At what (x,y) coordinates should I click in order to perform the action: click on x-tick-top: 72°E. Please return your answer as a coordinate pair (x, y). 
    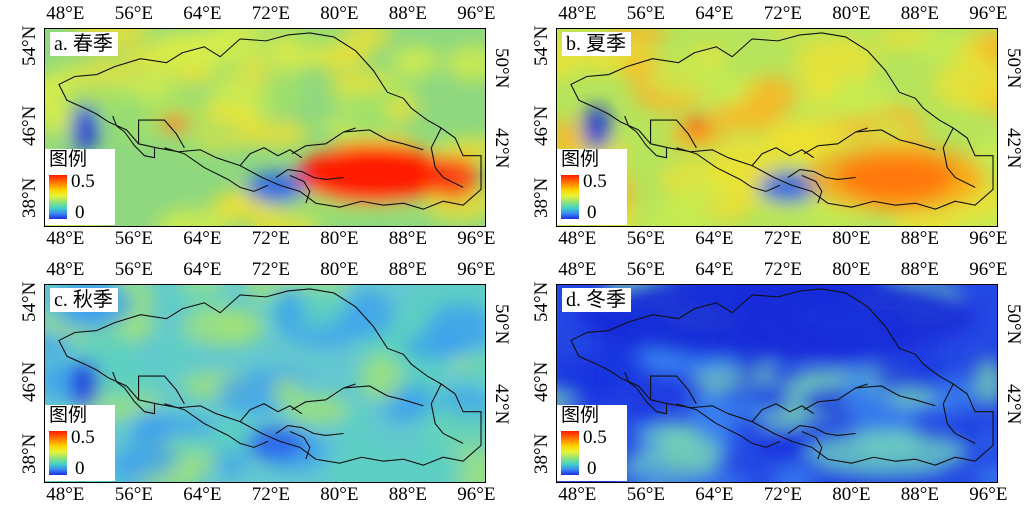
    Looking at the image, I should click on (782, 13).